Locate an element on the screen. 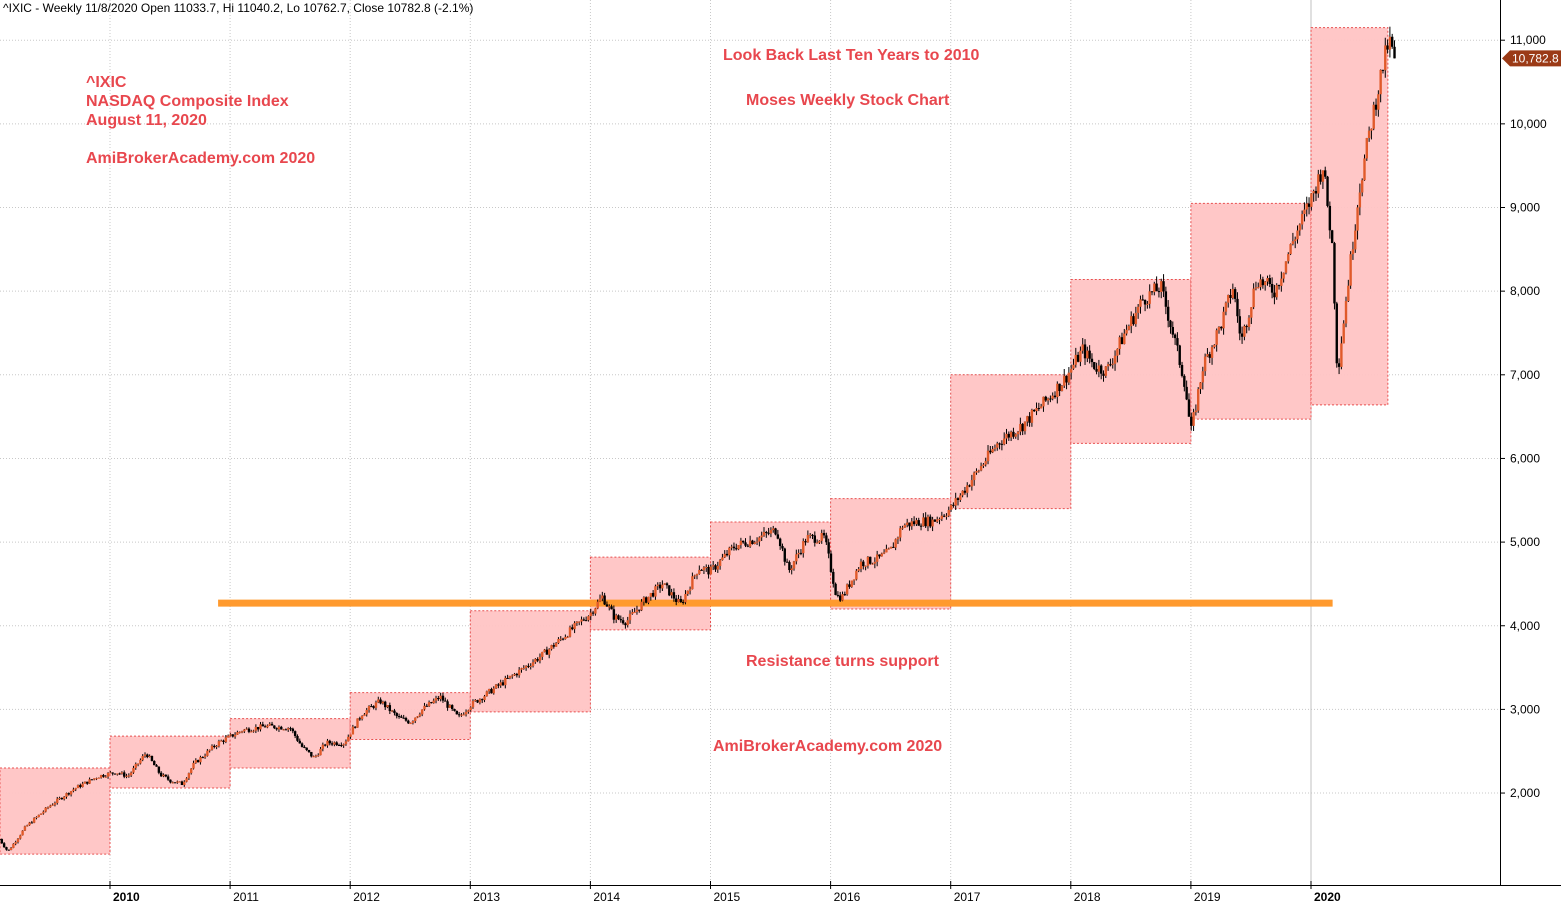  x-year-label: 2010 is located at coordinates (126, 897).